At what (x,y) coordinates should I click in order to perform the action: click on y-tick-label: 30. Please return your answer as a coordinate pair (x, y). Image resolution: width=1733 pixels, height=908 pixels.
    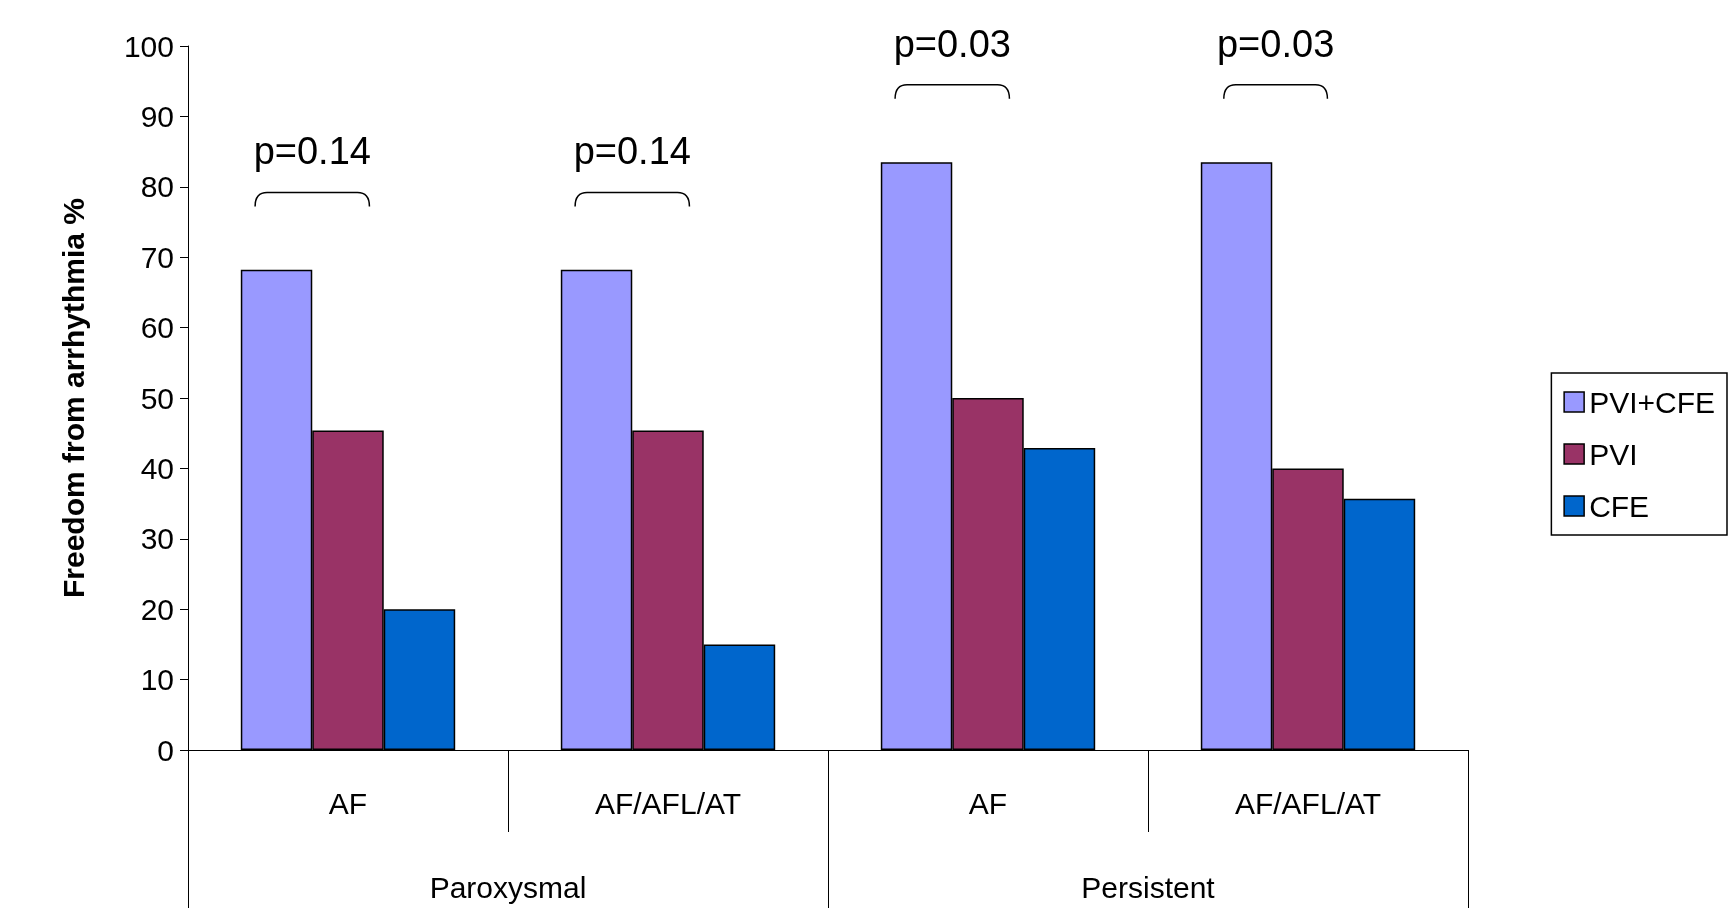
    Looking at the image, I should click on (157, 539).